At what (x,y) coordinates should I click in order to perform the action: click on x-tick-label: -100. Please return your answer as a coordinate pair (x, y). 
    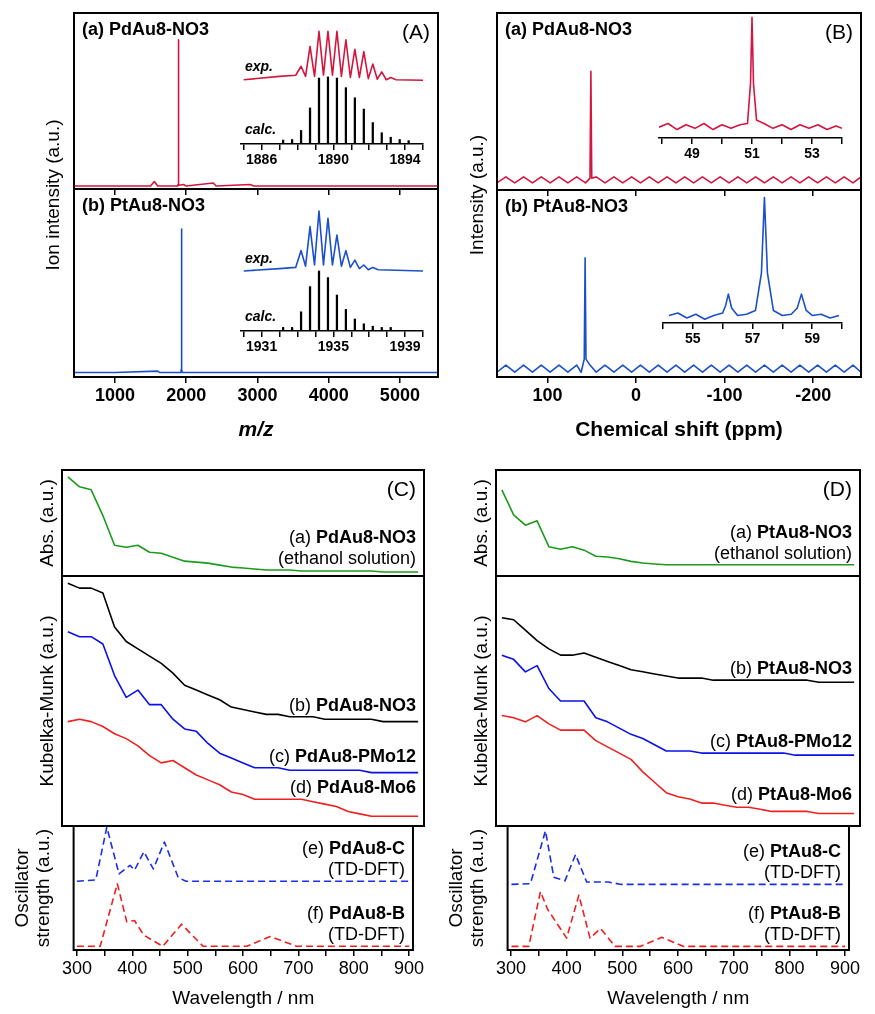
    Looking at the image, I should click on (724, 394).